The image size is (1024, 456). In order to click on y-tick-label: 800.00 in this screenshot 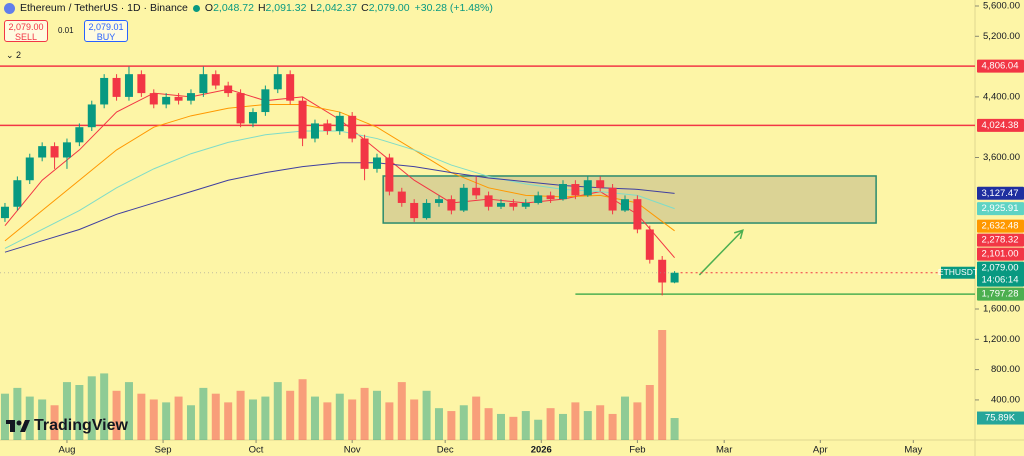, I will do `click(1005, 369)`.